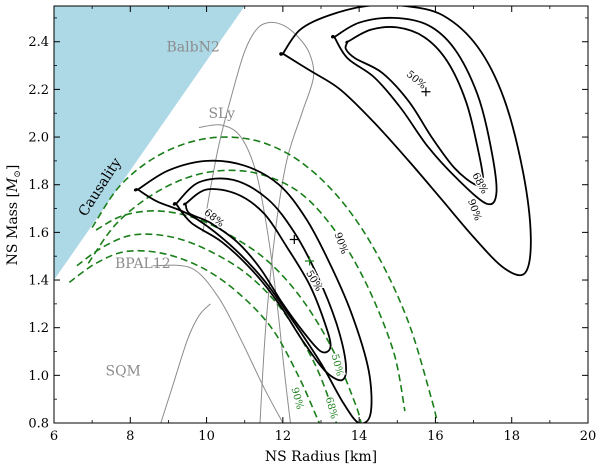  Describe the element at coordinates (13, 228) in the screenshot. I see `y-axis-title-text: NS Mass [` at that location.